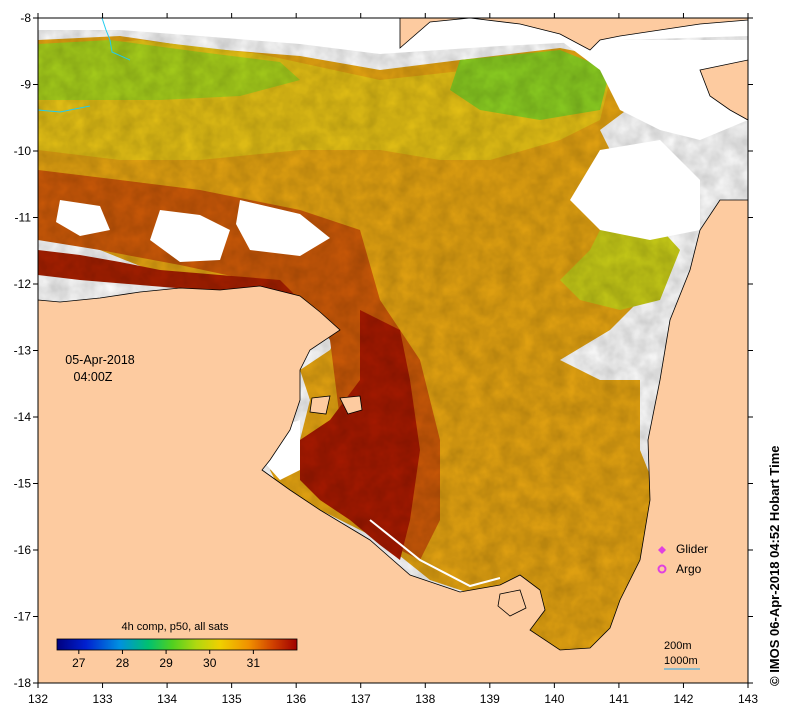 This screenshot has height=716, width=791. I want to click on lon-tick-label: 136, so click(296, 699).